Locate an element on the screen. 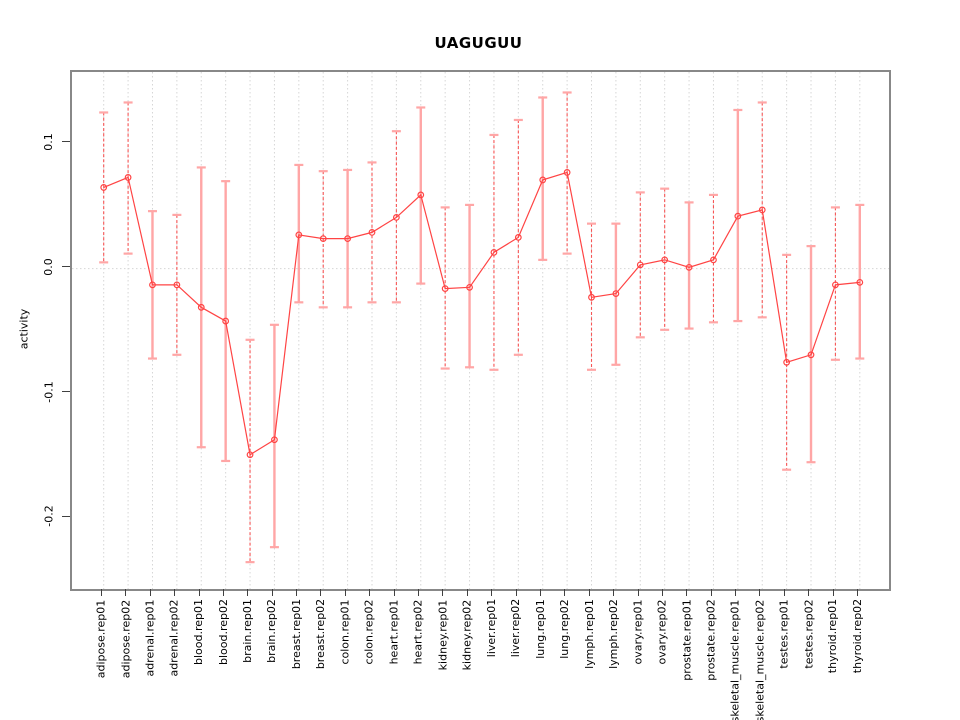 Image resolution: width=960 pixels, height=720 pixels. y-tick-label: -0.2 is located at coordinates (49, 516).